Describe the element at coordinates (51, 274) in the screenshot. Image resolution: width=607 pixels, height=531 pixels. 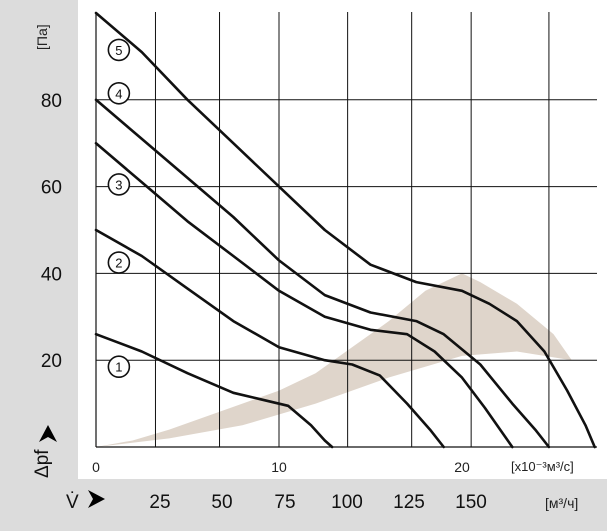
I see `y-tick-label: 40` at that location.